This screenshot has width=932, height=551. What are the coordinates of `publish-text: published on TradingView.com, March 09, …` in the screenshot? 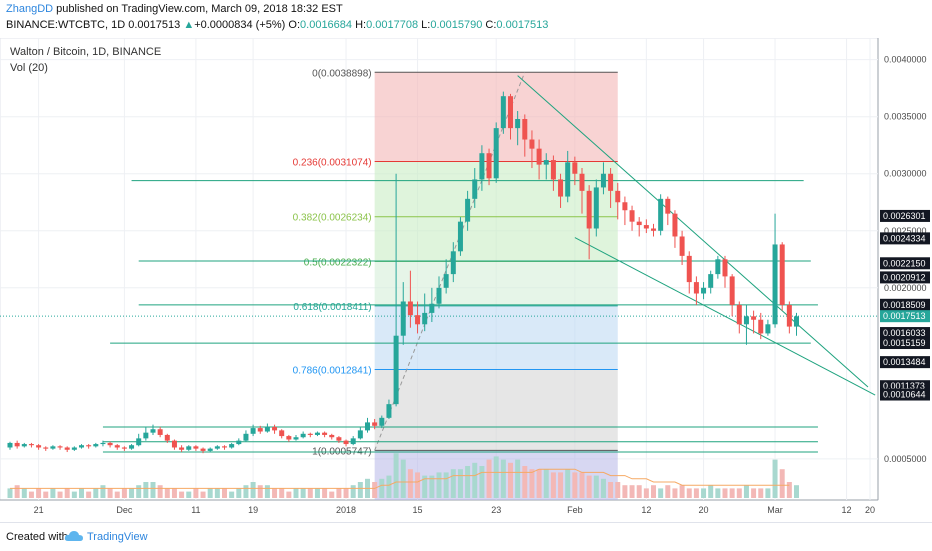 It's located at (199, 9).